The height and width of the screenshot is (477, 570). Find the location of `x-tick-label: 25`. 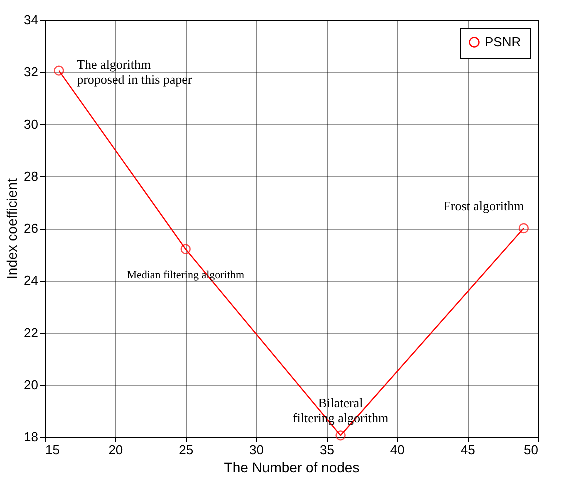

x-tick-label: 25 is located at coordinates (186, 450).